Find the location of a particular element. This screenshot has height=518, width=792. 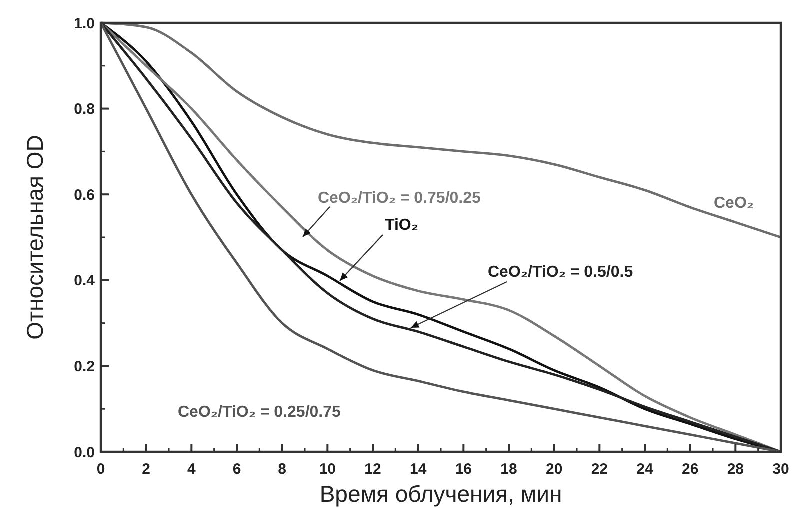

x-tick-label: 6 is located at coordinates (237, 469).